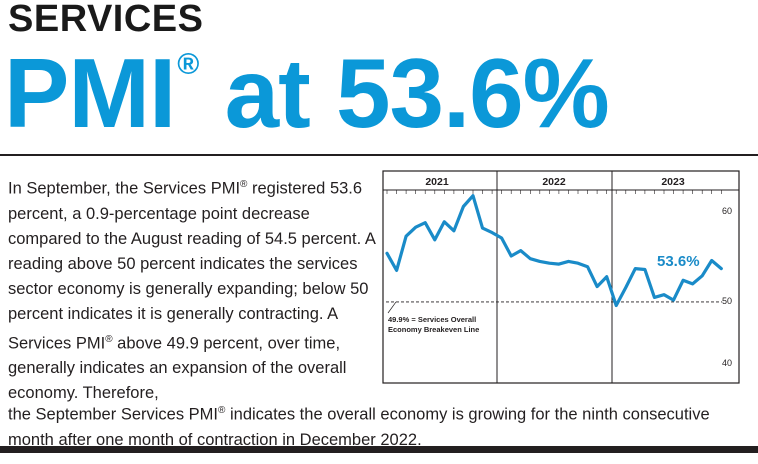  What do you see at coordinates (113, 414) in the screenshot?
I see `article-text-4: the September Services PMI` at bounding box center [113, 414].